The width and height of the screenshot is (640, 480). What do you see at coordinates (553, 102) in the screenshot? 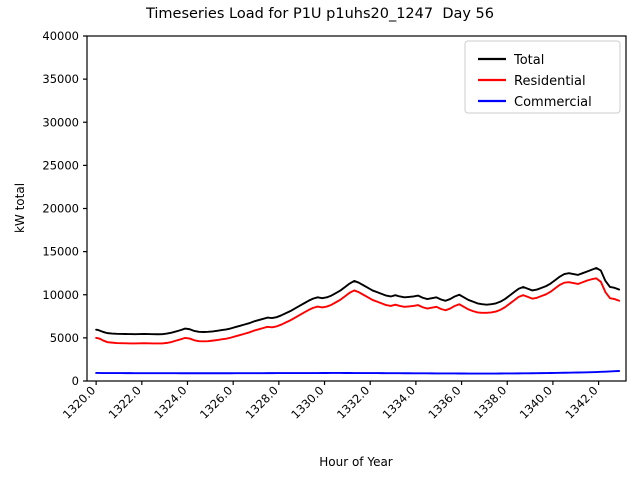
I see `legend-label-commercial: Commercial` at bounding box center [553, 102].